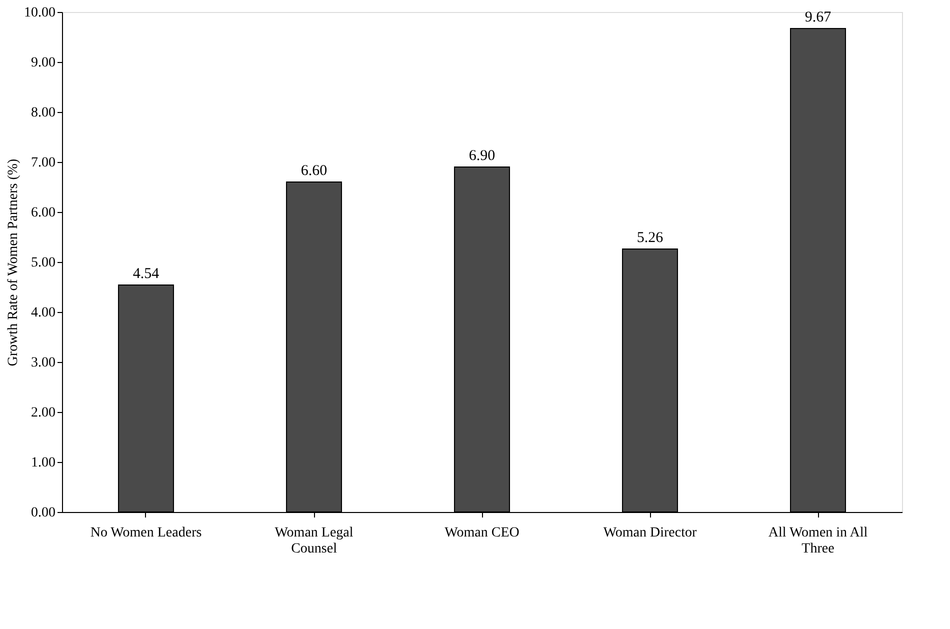  Describe the element at coordinates (43, 213) in the screenshot. I see `y-tick-label: 6.00` at that location.